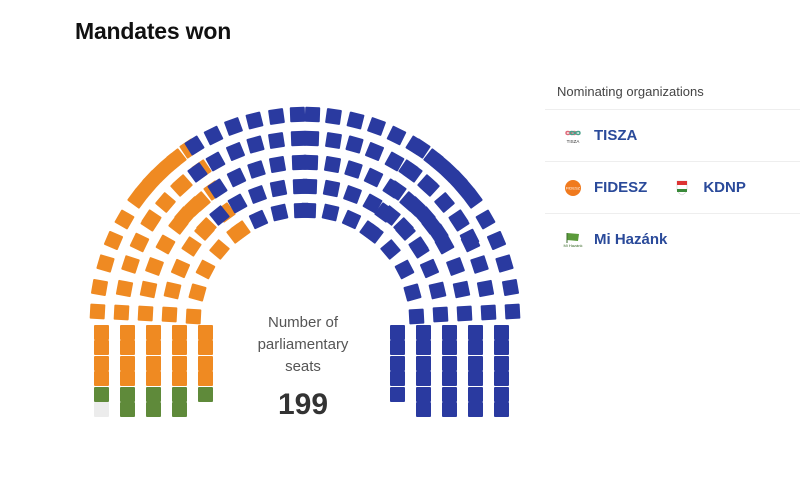 This screenshot has height=500, width=800. I want to click on legend-item-kdnp: KDNP, so click(708, 188).